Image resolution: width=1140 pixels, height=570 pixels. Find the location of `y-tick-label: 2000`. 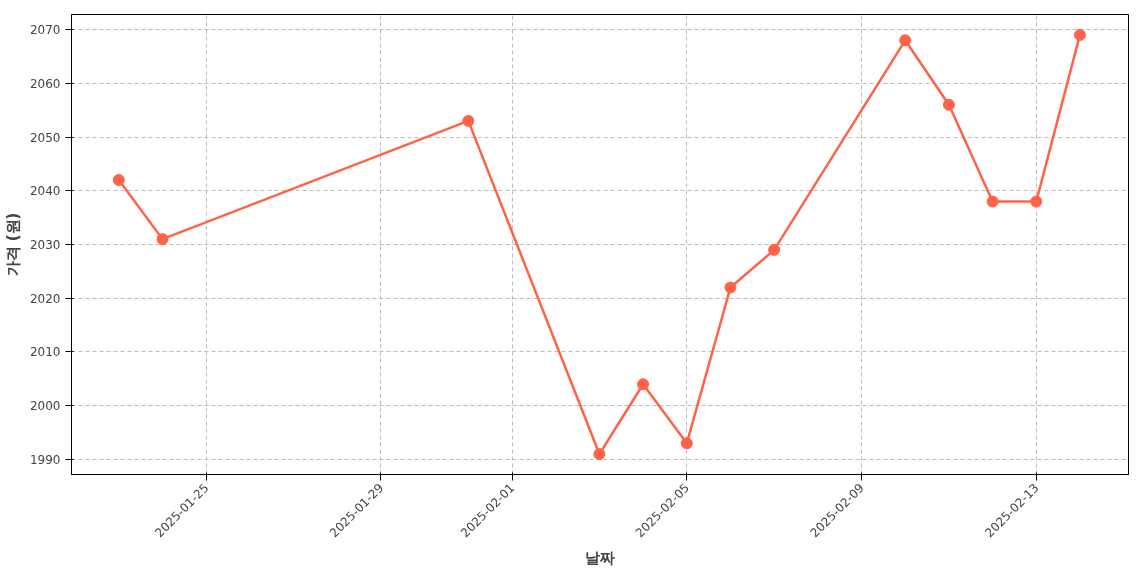

y-tick-label: 2000 is located at coordinates (45, 406).